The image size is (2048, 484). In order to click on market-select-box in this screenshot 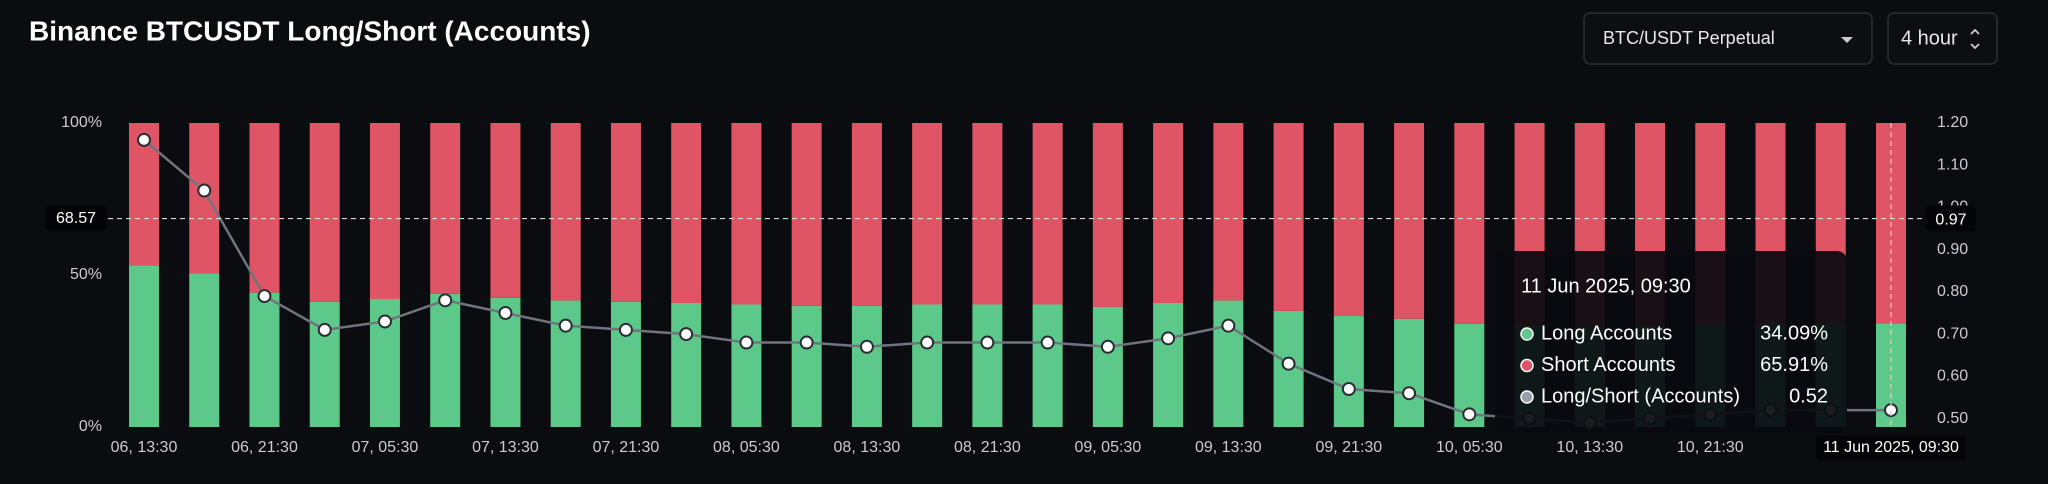, I will do `click(1728, 38)`.